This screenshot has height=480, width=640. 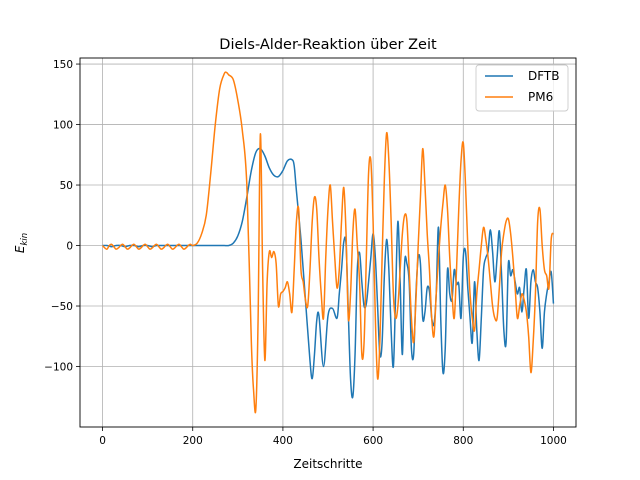 I want to click on legend: DFTB PM6, so click(x=522, y=88).